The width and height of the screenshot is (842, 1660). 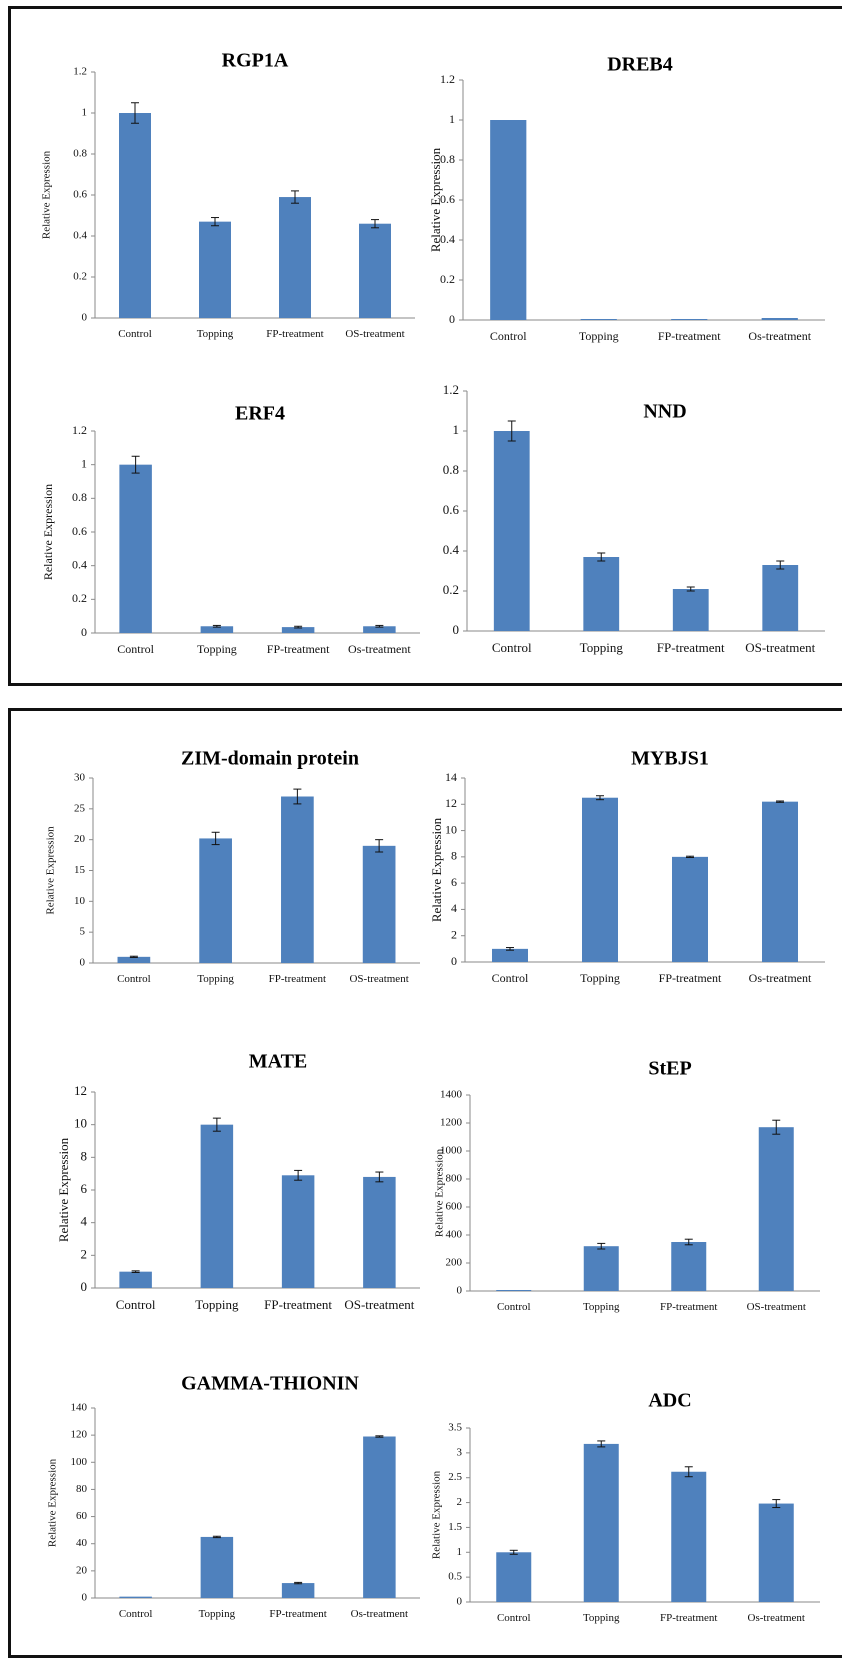 What do you see at coordinates (82, 1516) in the screenshot?
I see `y-tick-label: 60` at bounding box center [82, 1516].